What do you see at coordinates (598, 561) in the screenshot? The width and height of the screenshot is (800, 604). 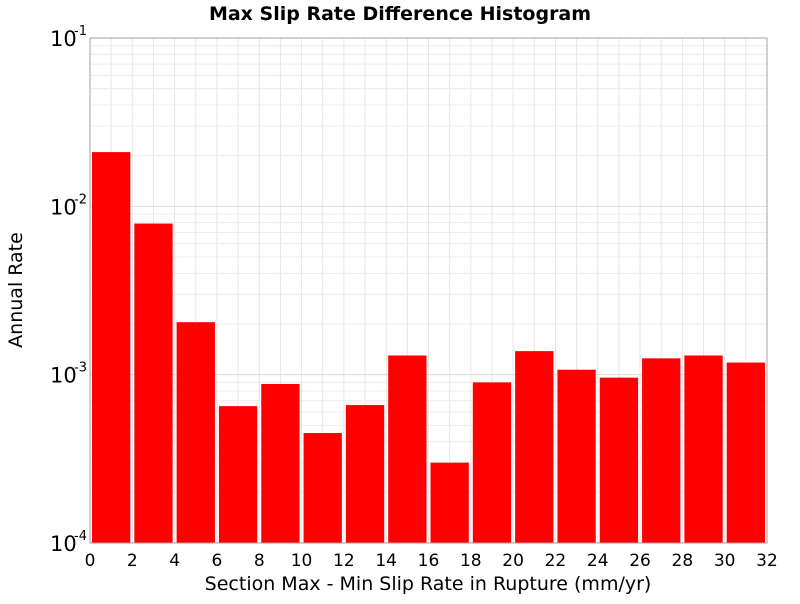 I see `x-tick-label: 24` at bounding box center [598, 561].